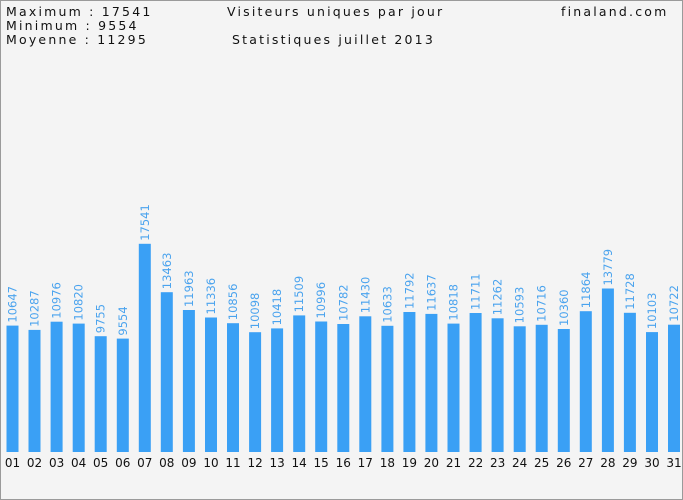  What do you see at coordinates (365, 295) in the screenshot?
I see `value-label-17: 11430` at bounding box center [365, 295].